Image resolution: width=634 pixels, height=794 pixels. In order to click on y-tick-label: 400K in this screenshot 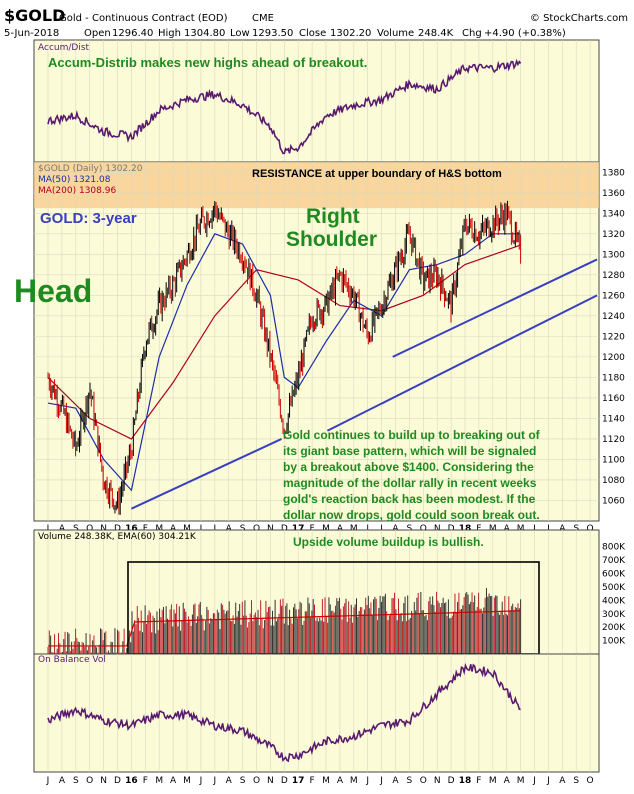, I will do `click(614, 601)`.